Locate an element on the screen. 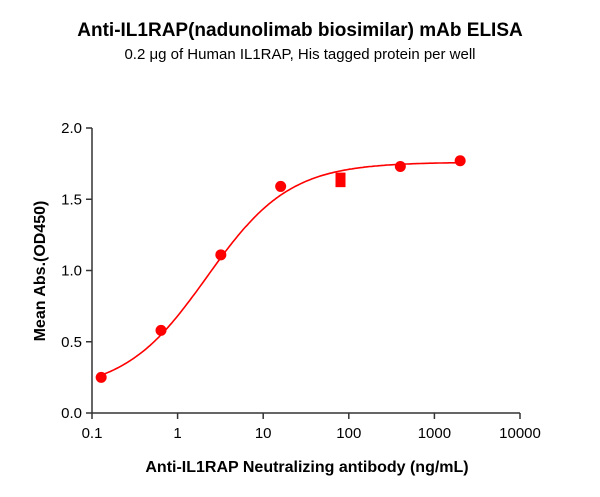 The height and width of the screenshot is (497, 600). y-tick-label: 0.5 is located at coordinates (71, 342).